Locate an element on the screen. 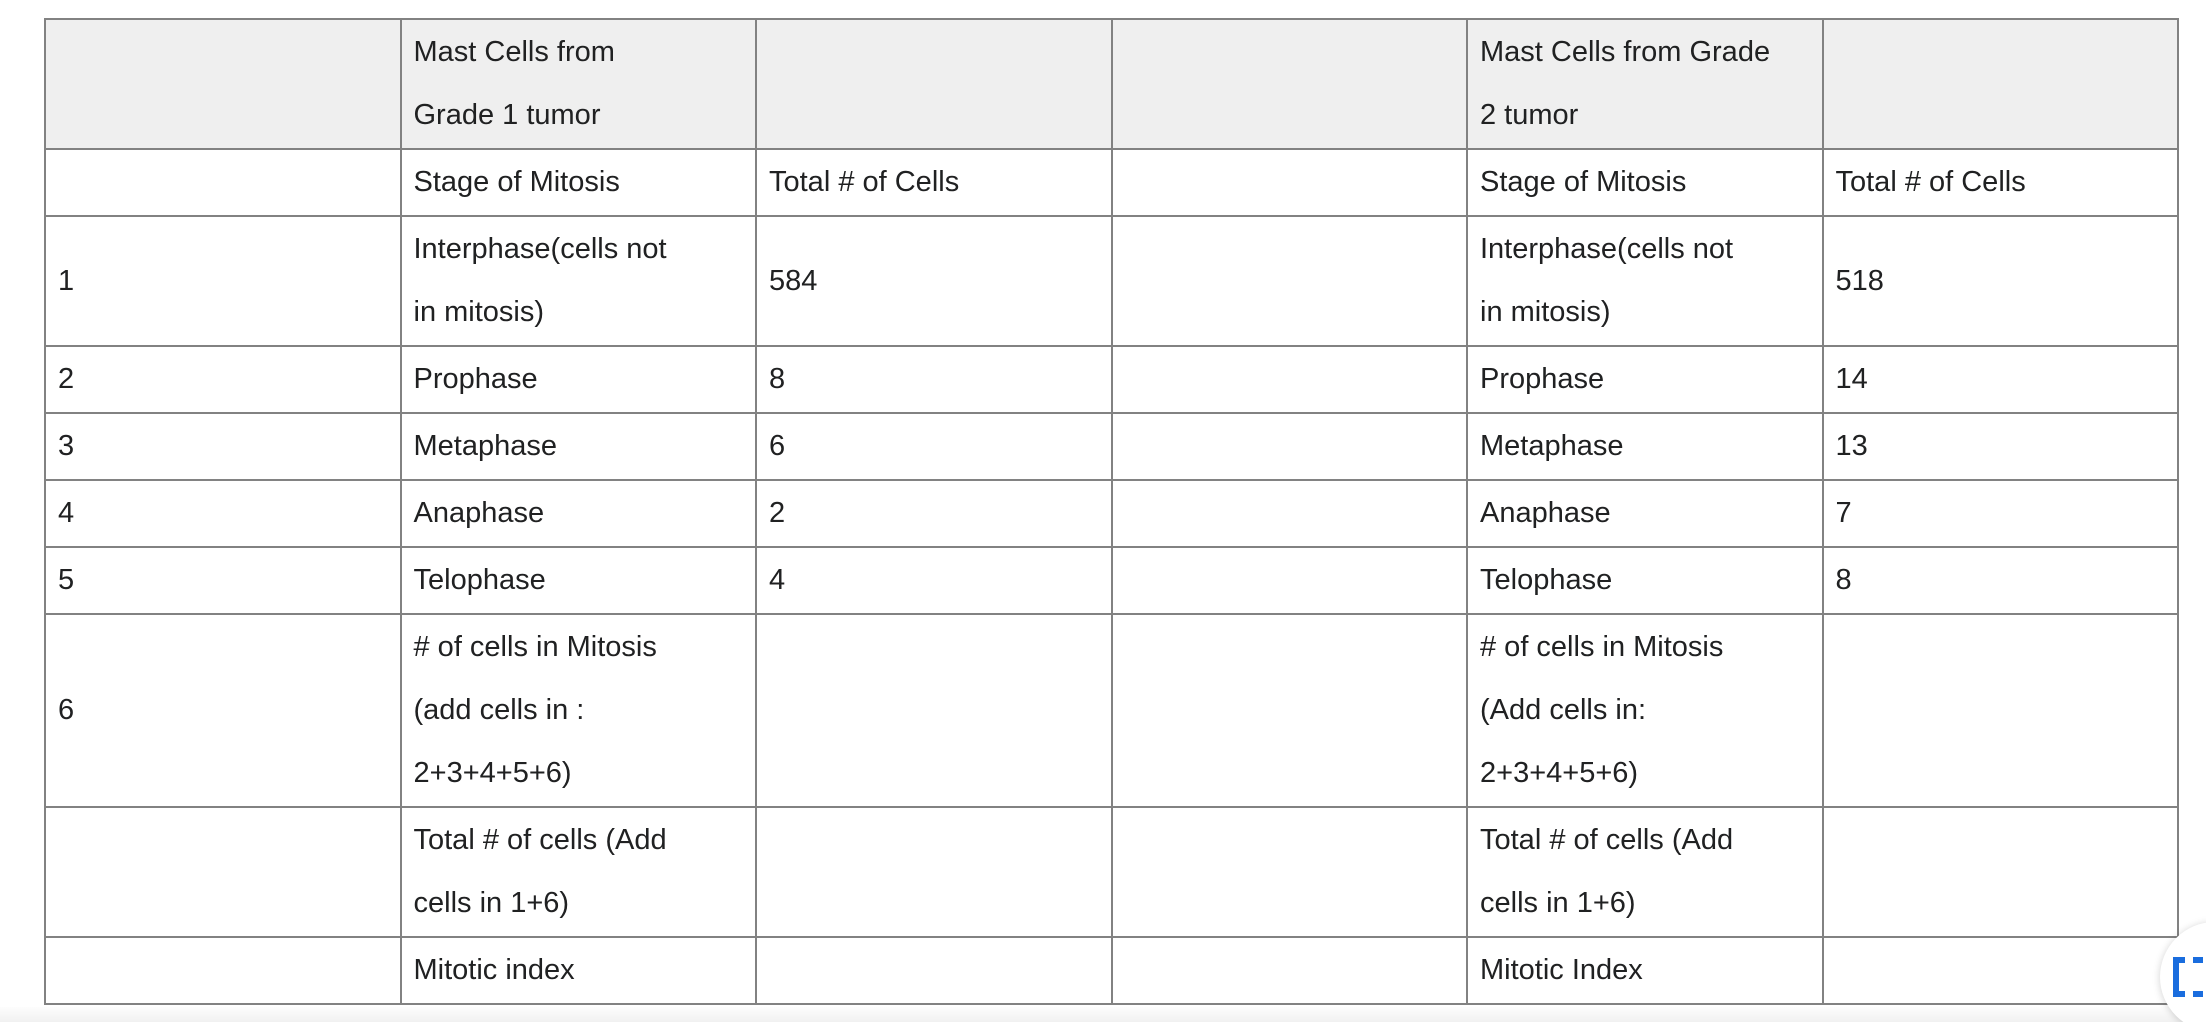 This screenshot has width=2206, height=1022. row-number-cell: 5 is located at coordinates (223, 580).